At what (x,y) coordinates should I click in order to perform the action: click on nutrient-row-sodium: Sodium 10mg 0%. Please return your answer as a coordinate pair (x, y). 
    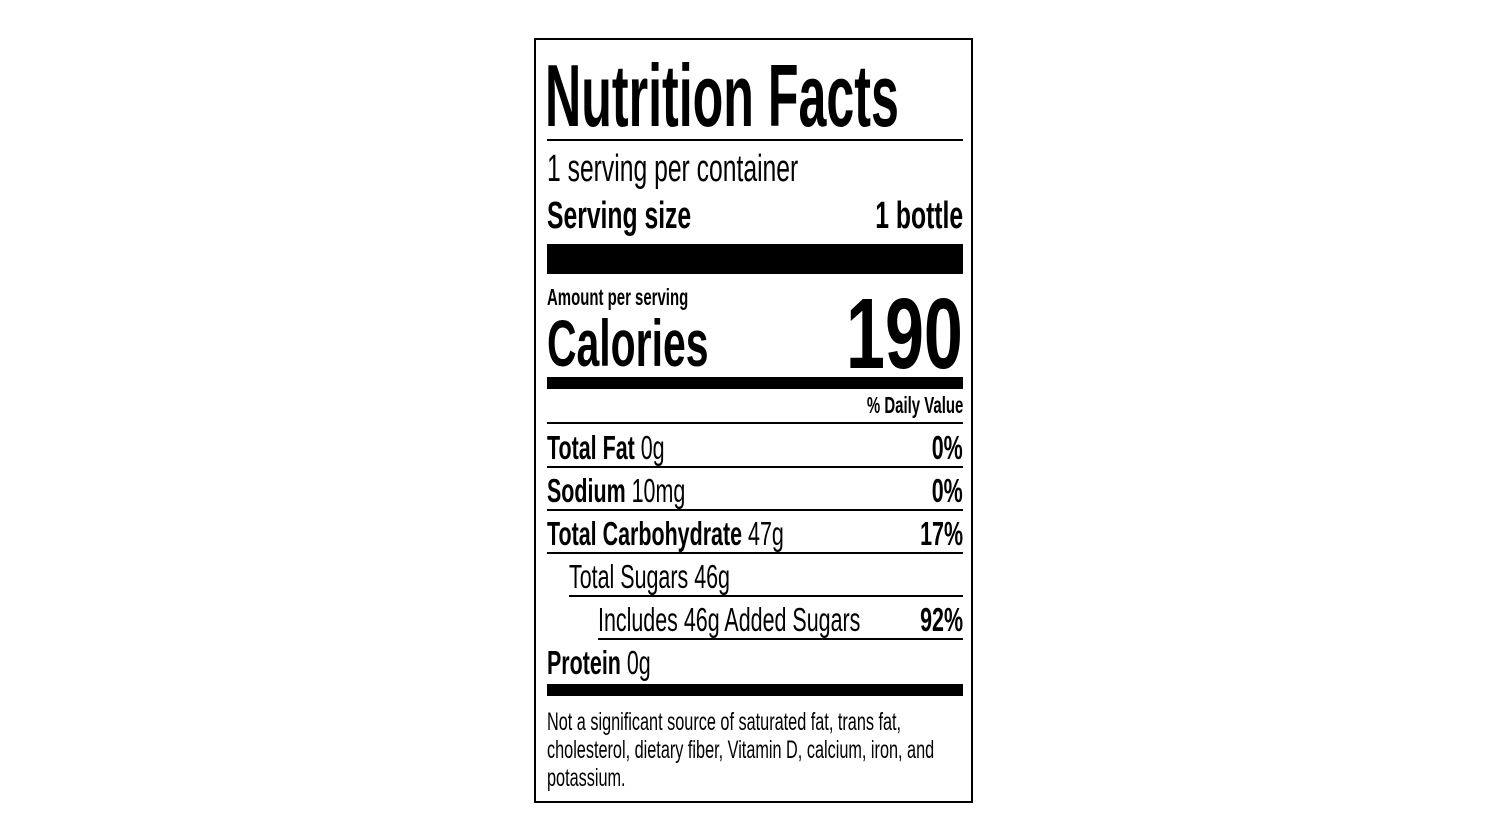
    Looking at the image, I should click on (755, 490).